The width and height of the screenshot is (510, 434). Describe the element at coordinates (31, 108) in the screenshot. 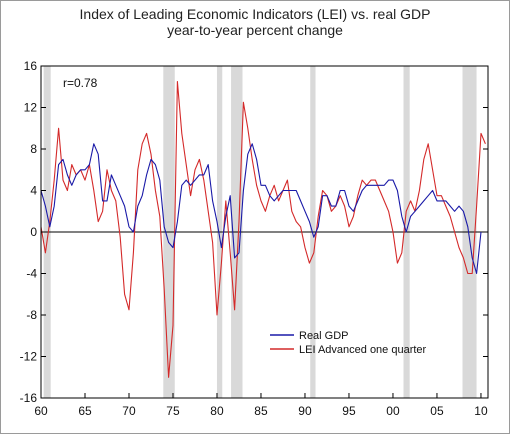

I see `y-tick-label: 12` at that location.